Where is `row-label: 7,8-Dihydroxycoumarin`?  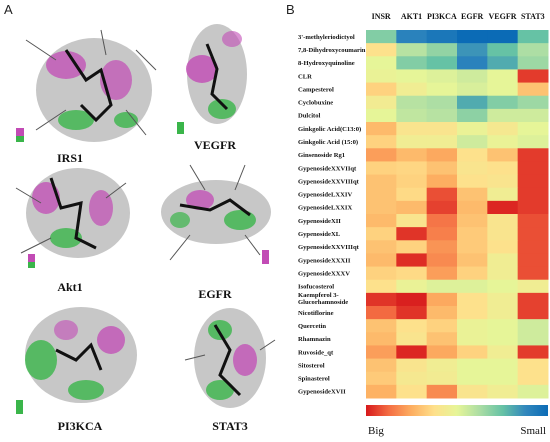
row-label: 7,8-Dihydroxycoumarin is located at coordinates (332, 50).